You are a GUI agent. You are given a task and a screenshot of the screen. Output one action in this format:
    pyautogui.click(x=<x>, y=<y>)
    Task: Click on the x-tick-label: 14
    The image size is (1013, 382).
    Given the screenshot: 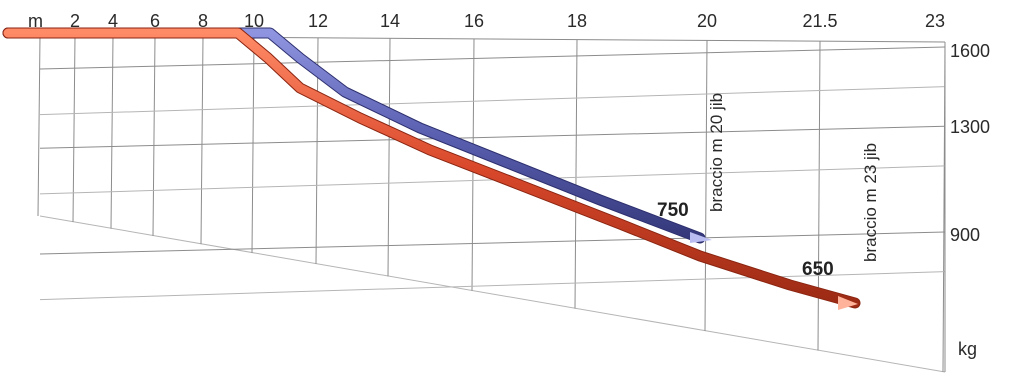 What is the action you would take?
    pyautogui.click(x=390, y=21)
    